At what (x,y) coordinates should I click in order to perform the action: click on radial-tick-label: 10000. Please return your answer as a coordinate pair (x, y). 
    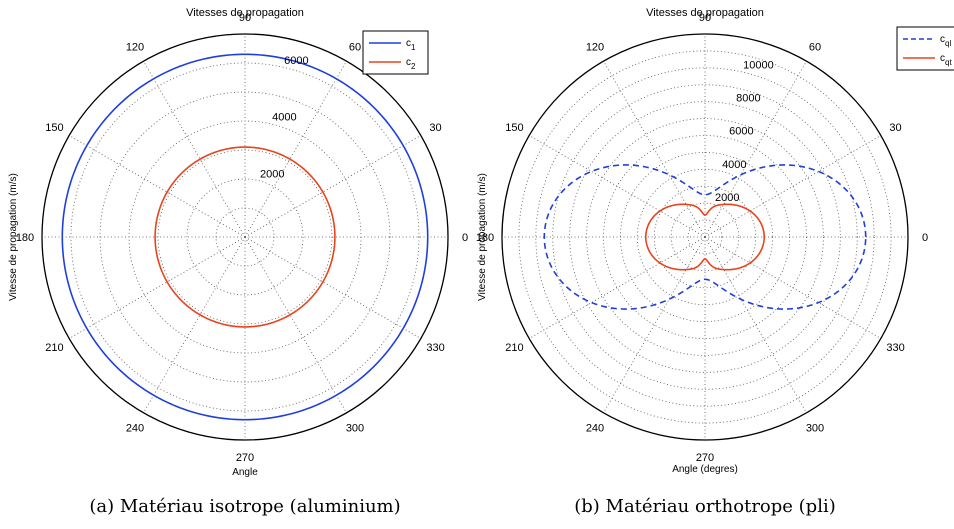
    Looking at the image, I should click on (758, 66).